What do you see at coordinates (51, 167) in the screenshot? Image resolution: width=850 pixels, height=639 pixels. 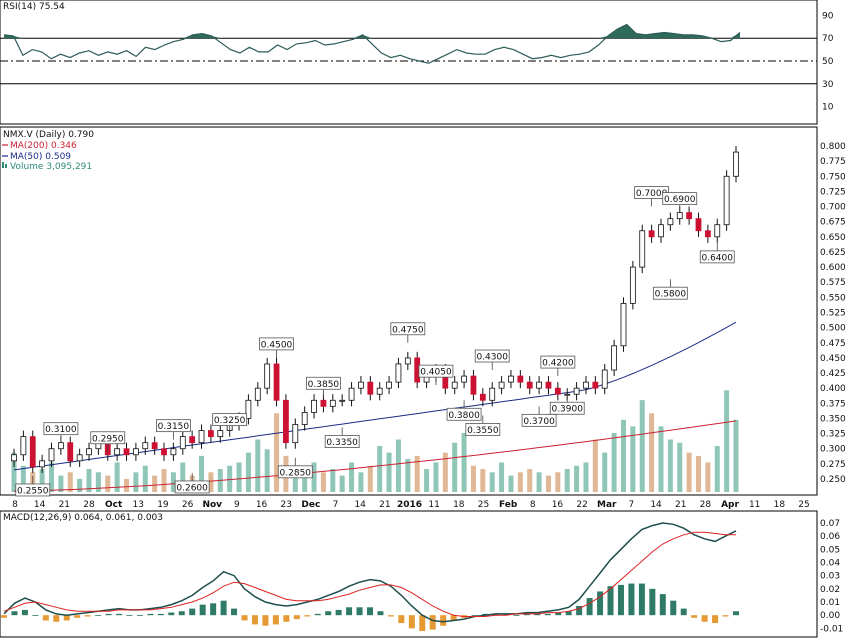 I see `volume-legend-label: Volume 3,095,291` at bounding box center [51, 167].